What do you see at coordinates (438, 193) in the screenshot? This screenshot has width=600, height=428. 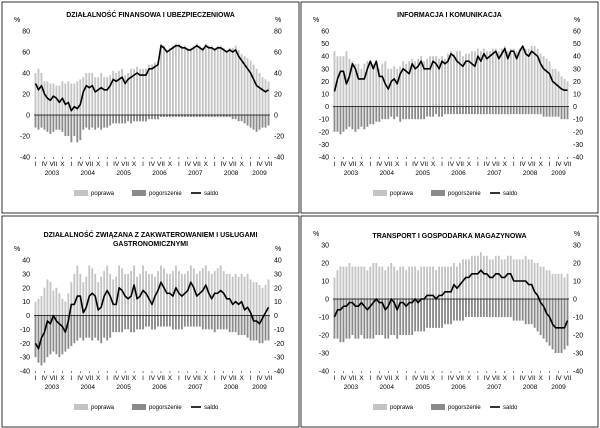 I see `legend-swatch-pogorszenie` at bounding box center [438, 193].